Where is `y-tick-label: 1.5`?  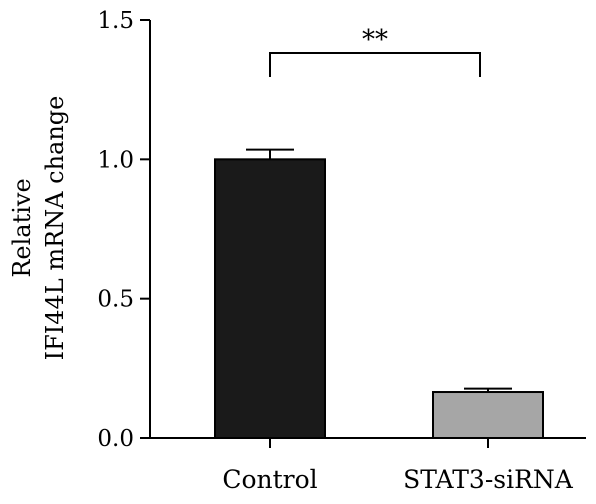
y-tick-label: 1.5 is located at coordinates (115, 21).